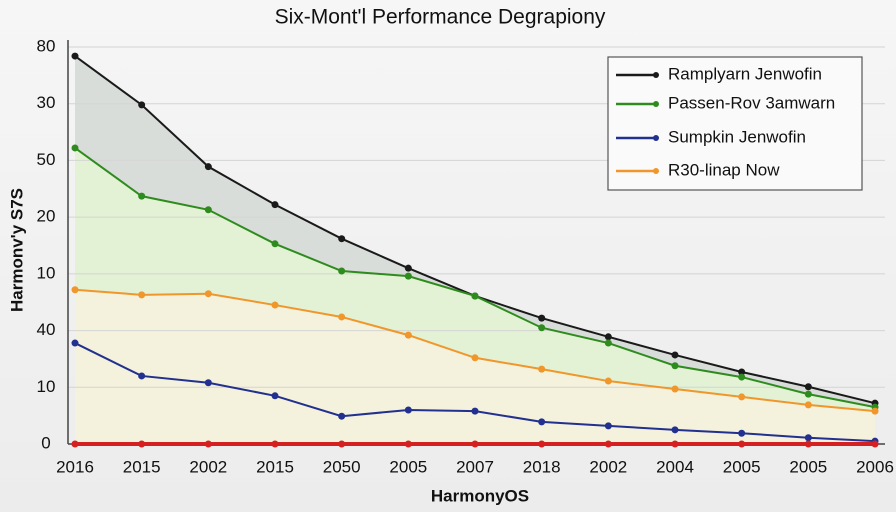  Describe the element at coordinates (45, 442) in the screenshot. I see `y-tick-label: 0` at that location.